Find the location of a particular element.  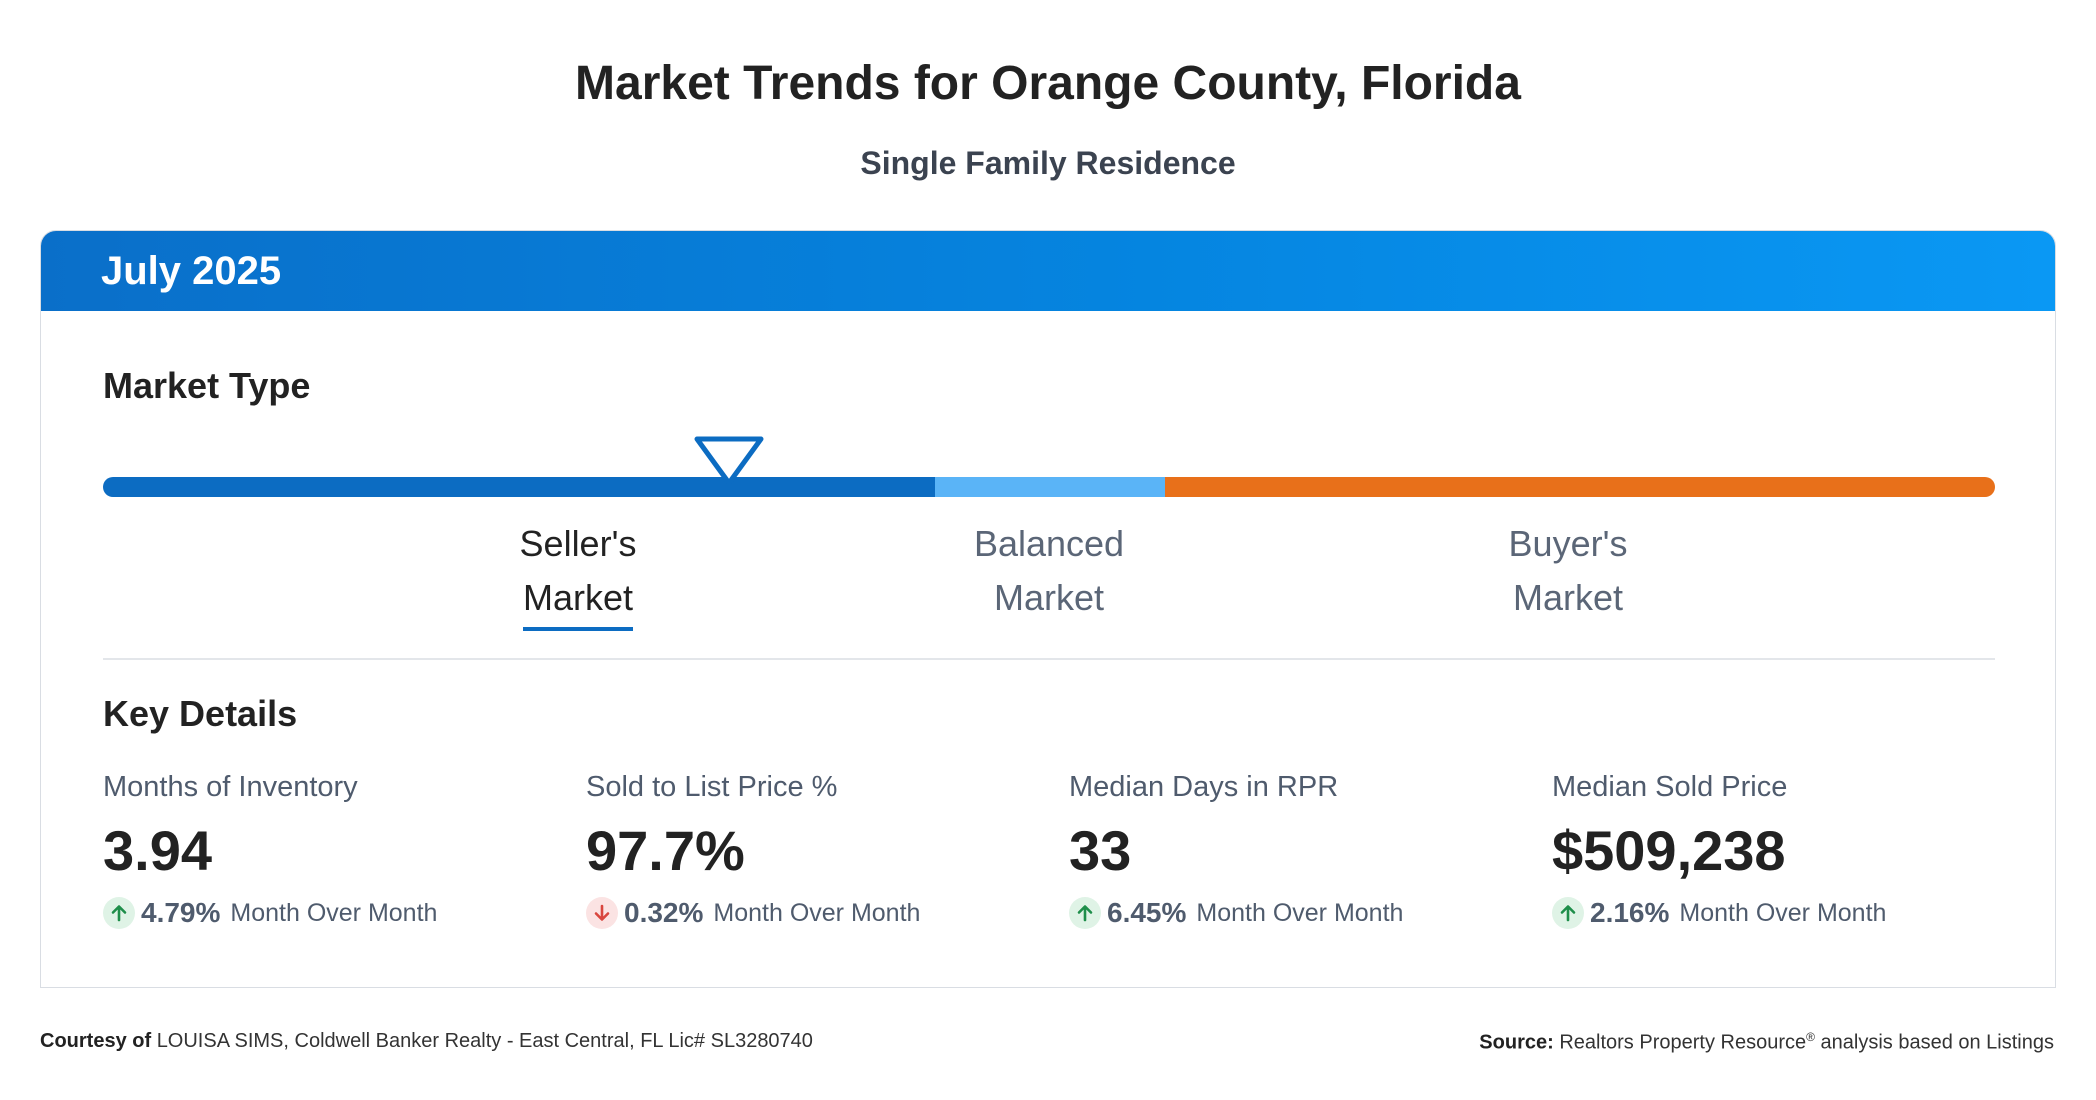

change-percent: 4.79% is located at coordinates (181, 912).